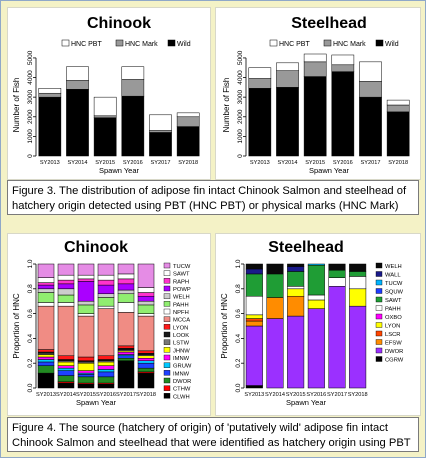 The image size is (426, 458). Describe the element at coordinates (181, 344) in the screenshot. I see `legend-label: LSTW` at that location.